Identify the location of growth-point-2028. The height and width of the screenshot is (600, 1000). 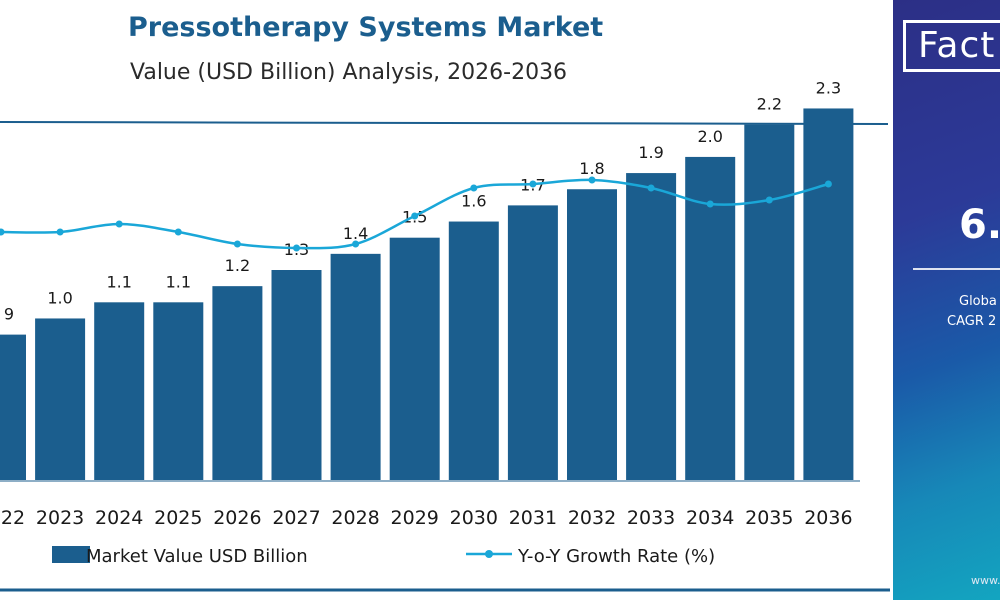
(356, 244).